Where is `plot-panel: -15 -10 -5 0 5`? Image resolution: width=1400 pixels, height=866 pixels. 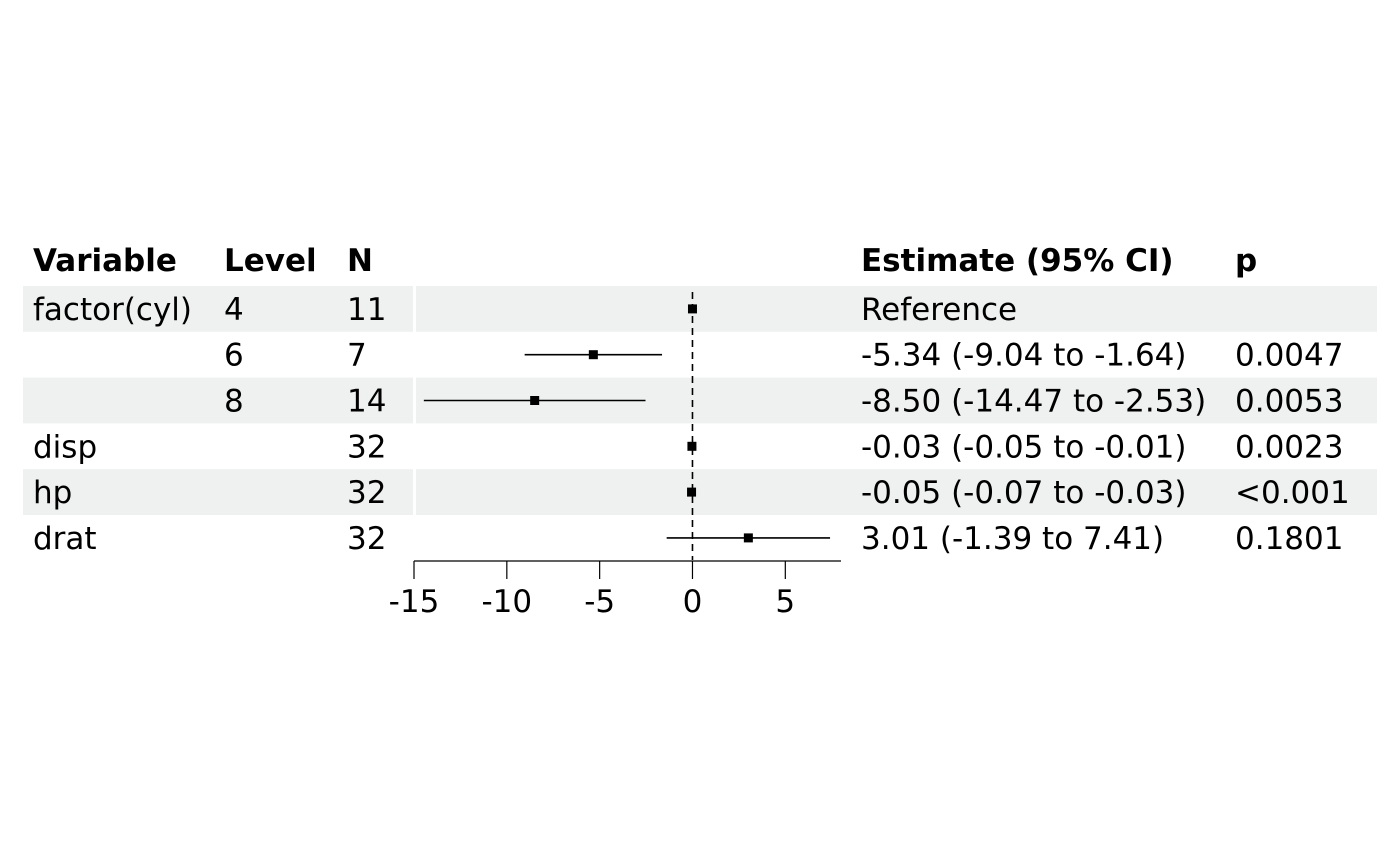 plot-panel: -15 -10 -5 0 5 is located at coordinates (615, 456).